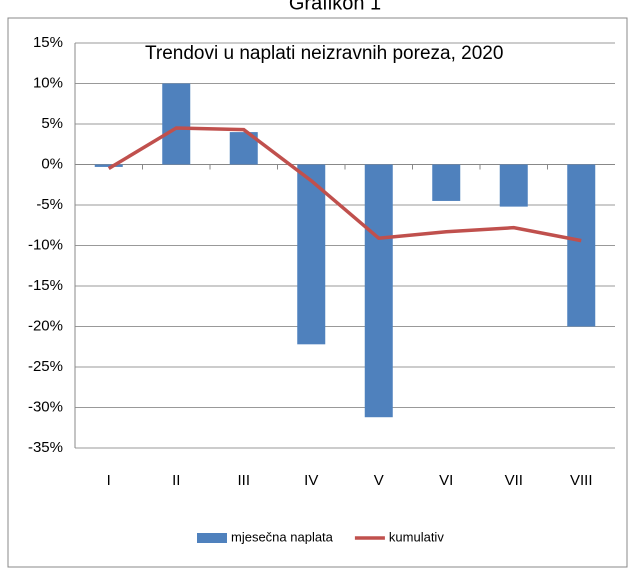  What do you see at coordinates (212, 538) in the screenshot?
I see `legend-swatch` at bounding box center [212, 538].